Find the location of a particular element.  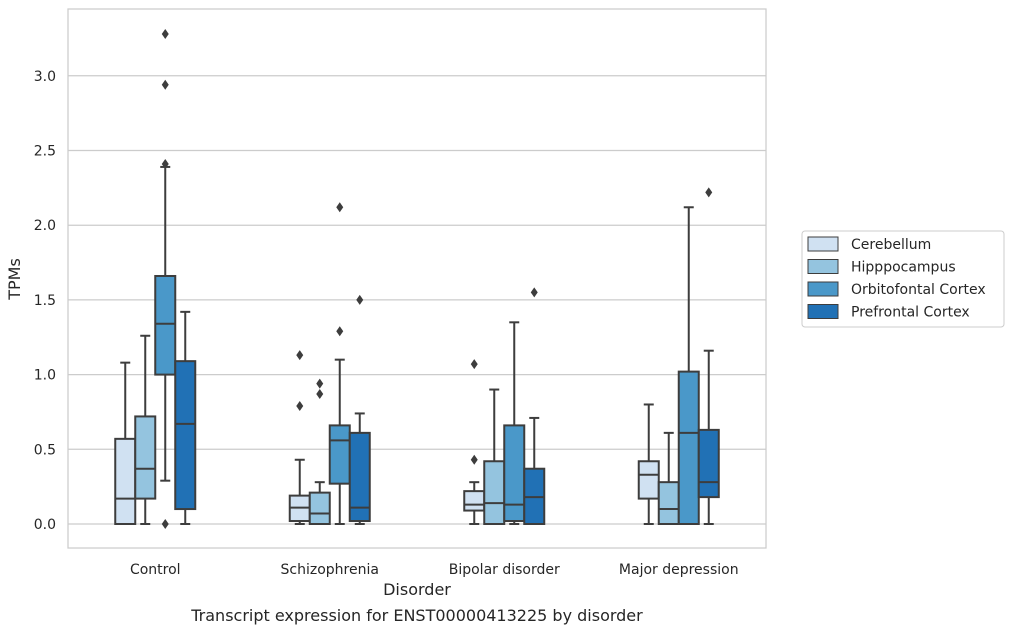

legend-label: Prefrontal Cortex is located at coordinates (910, 313).